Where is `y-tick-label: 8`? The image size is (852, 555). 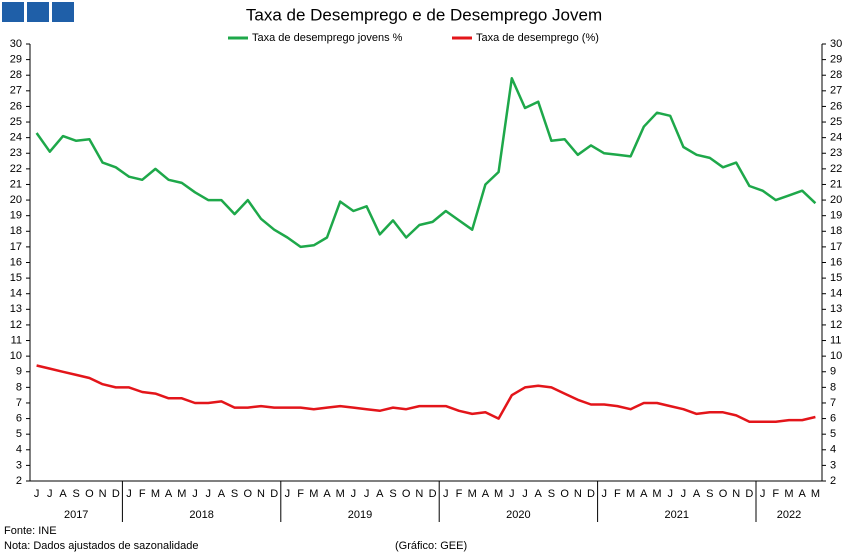
y-tick-label: 8 is located at coordinates (19, 387).